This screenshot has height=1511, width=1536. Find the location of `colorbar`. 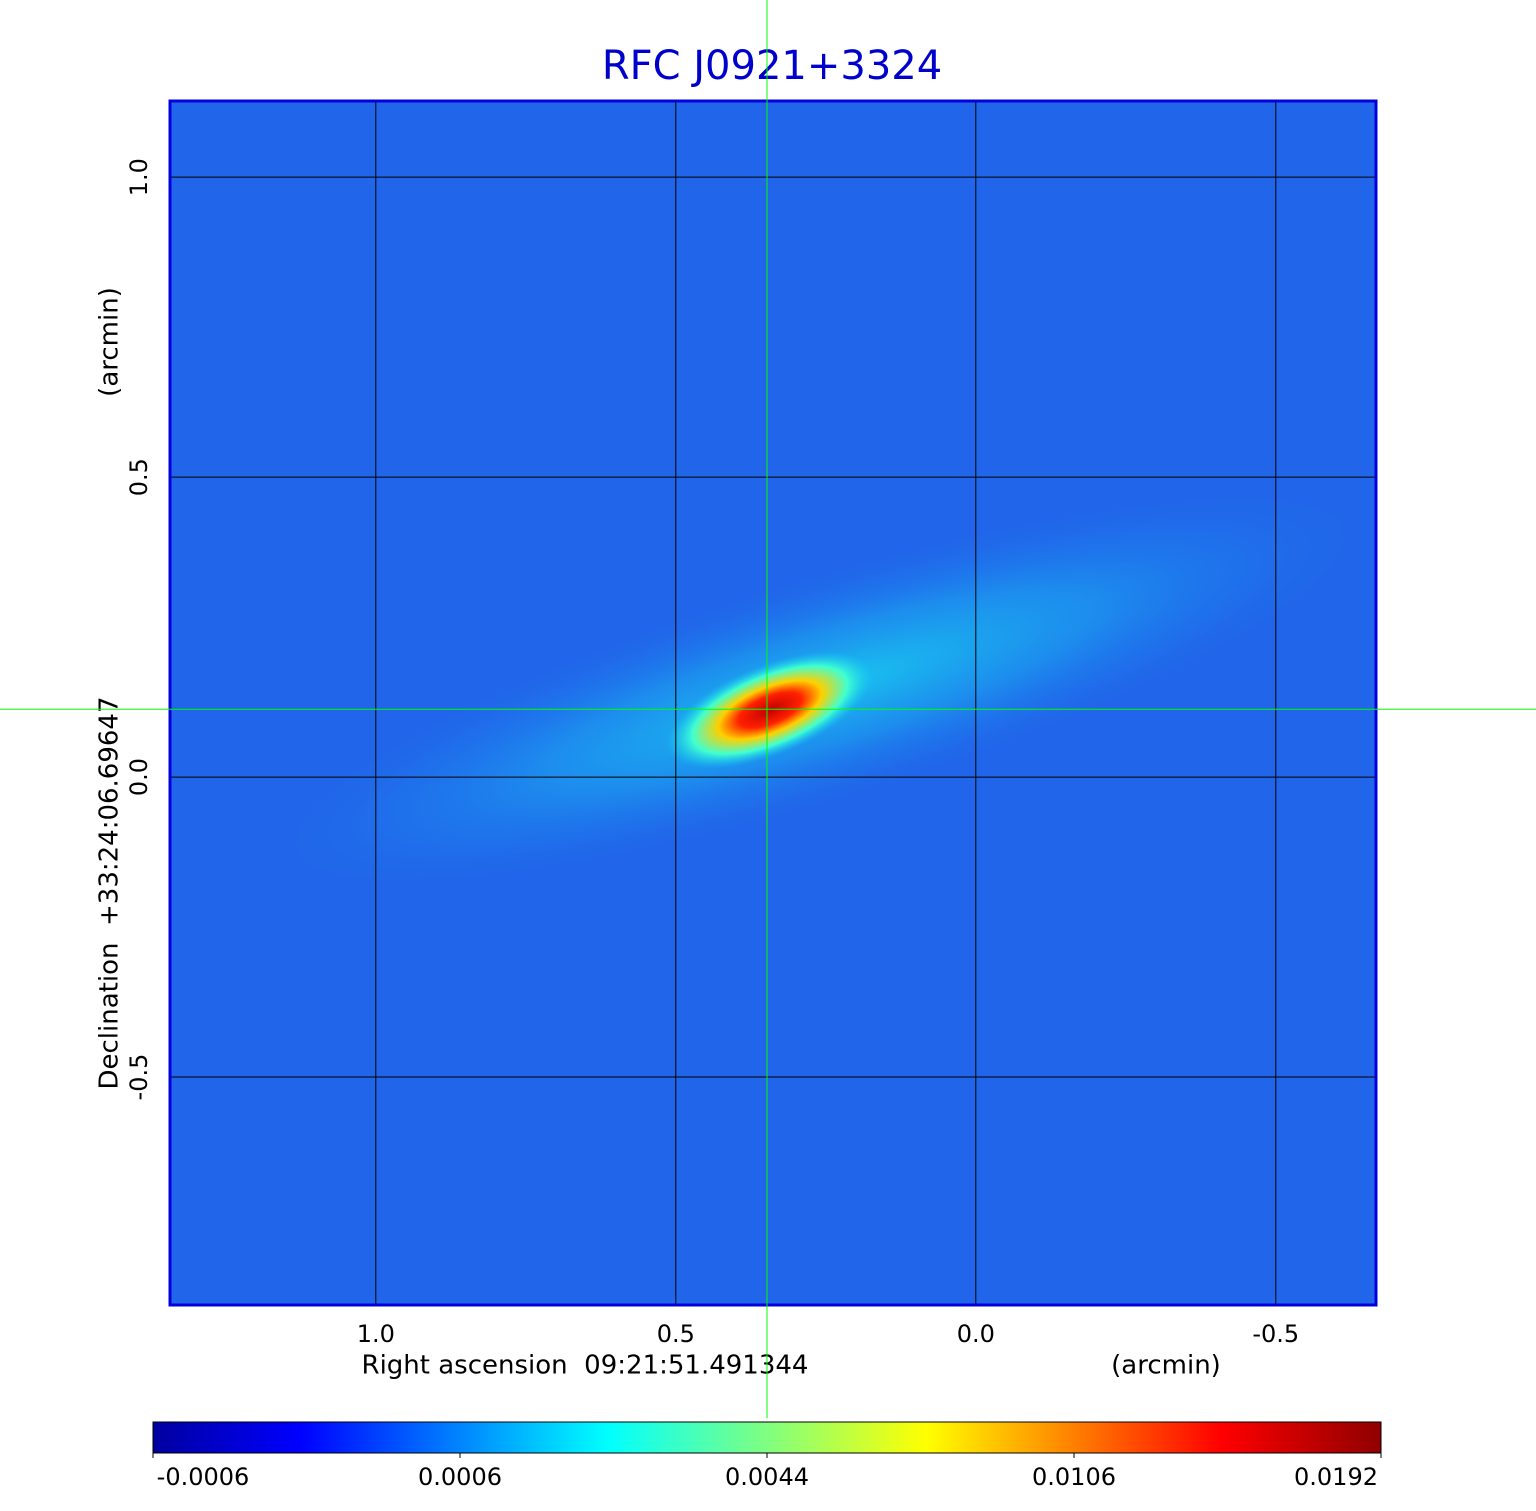

colorbar is located at coordinates (767, 1437).